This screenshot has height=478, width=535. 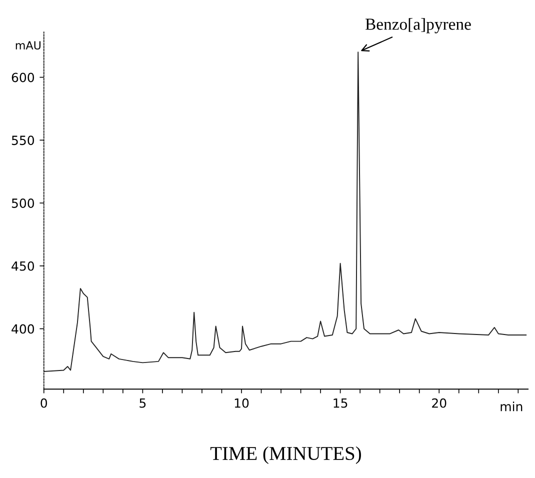 I want to click on x-tick-label: 20, so click(x=439, y=403).